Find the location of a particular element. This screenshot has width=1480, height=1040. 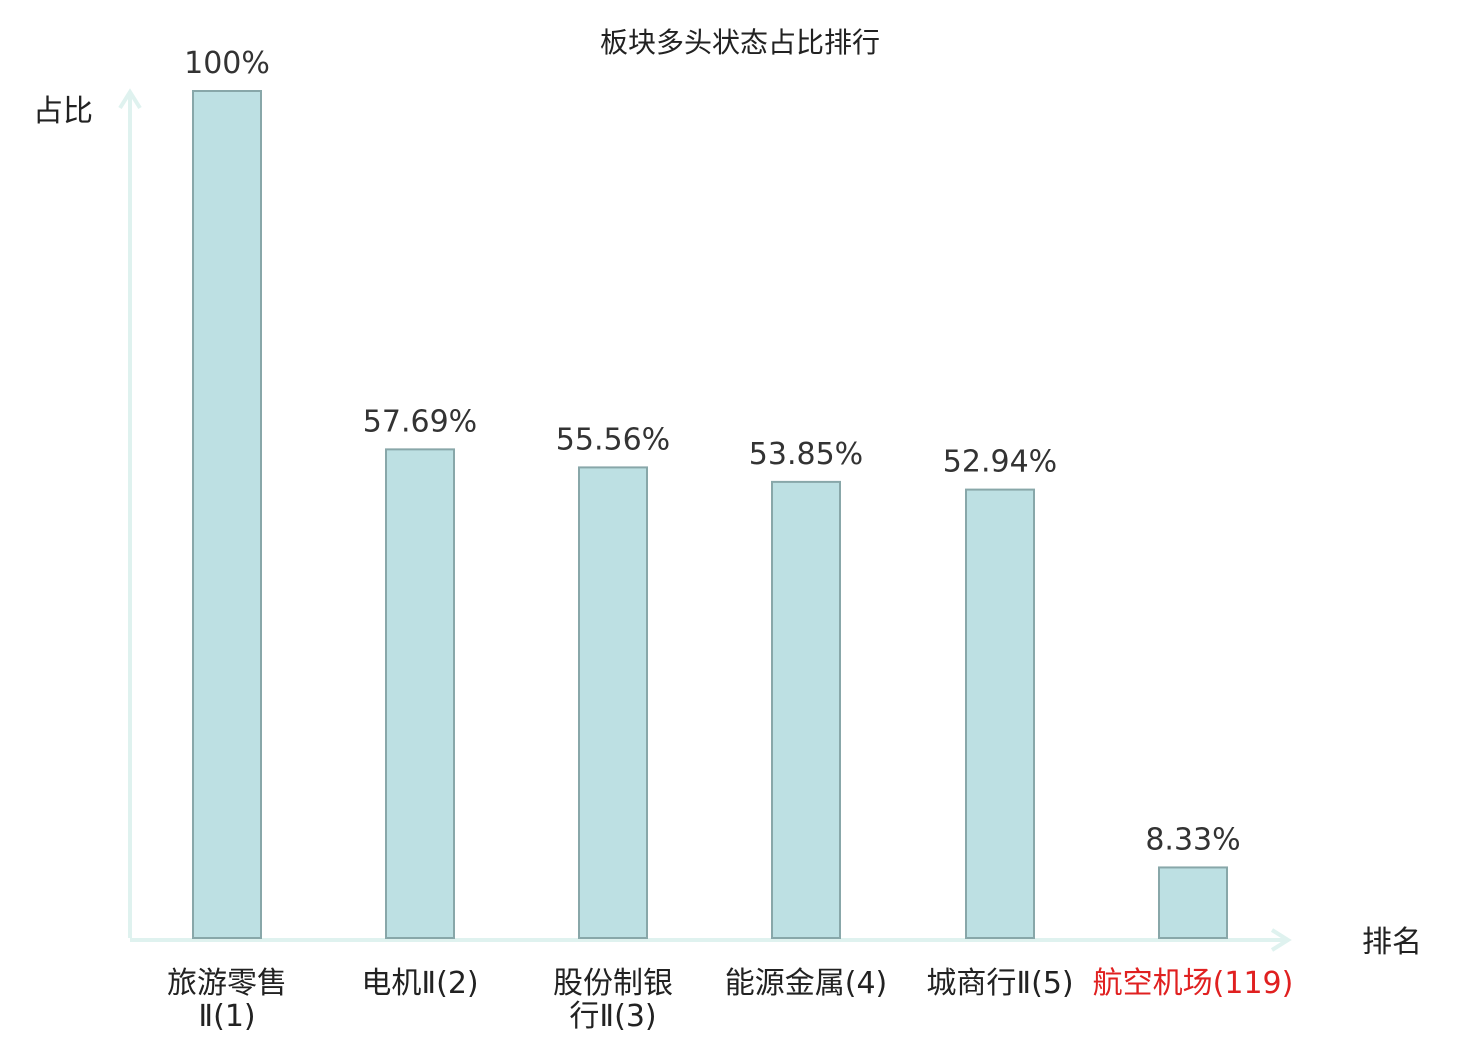

category-label-5: 城商行Ⅱ(5) is located at coordinates (999, 983).